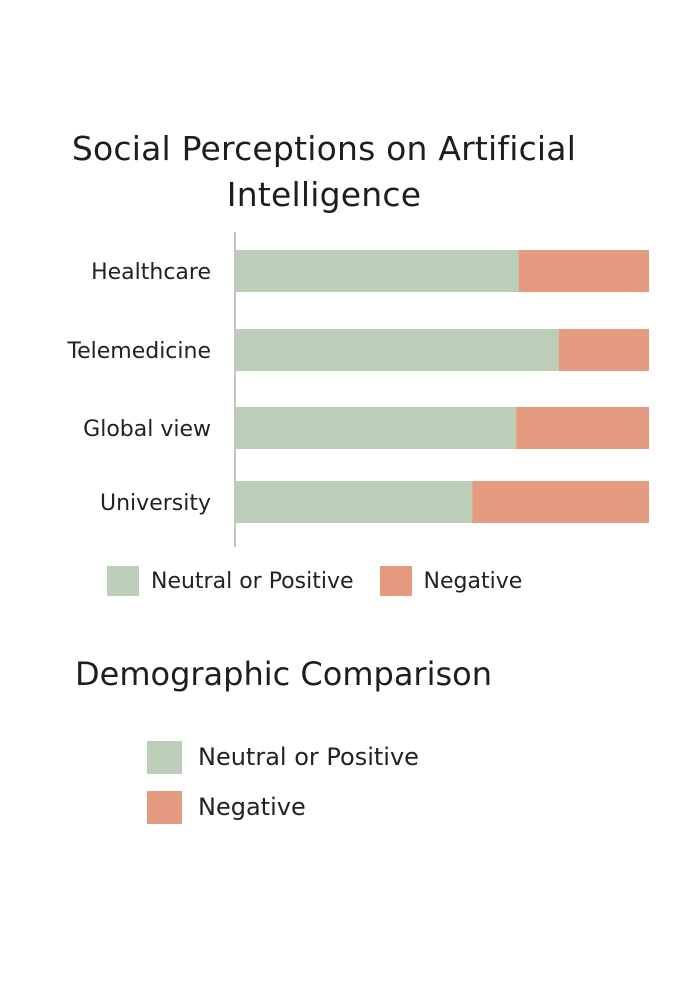 The image size is (683, 1006). I want to click on legend-item-positive: Neutral or Positive, so click(230, 581).